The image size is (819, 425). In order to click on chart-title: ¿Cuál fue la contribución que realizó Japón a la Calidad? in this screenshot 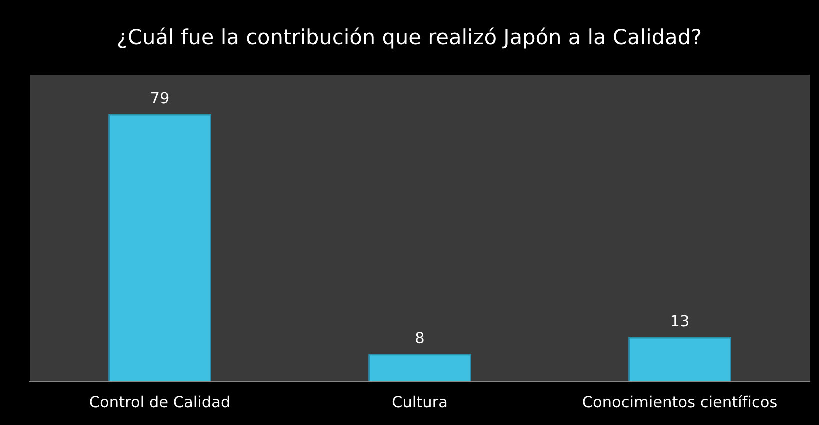, I will do `click(409, 38)`.